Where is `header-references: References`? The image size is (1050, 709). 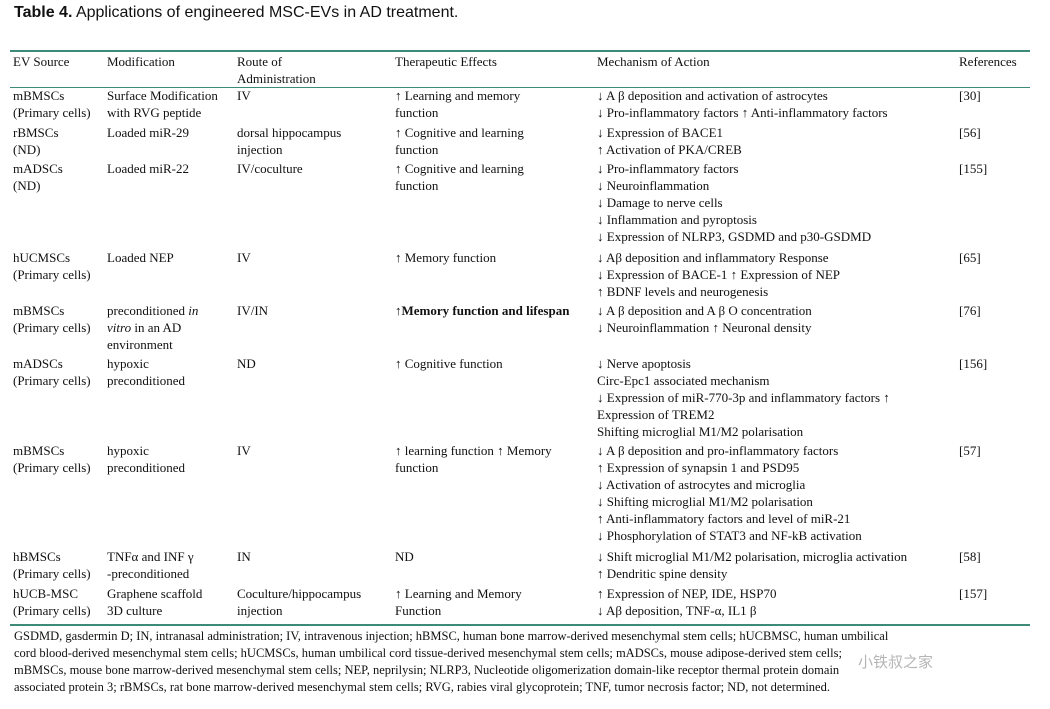
header-references: References is located at coordinates (988, 61).